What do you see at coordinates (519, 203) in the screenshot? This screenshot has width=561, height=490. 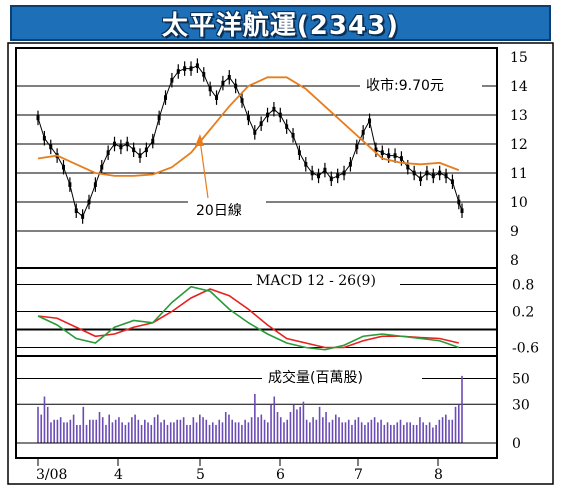 I see `price-tick-label: 10` at bounding box center [519, 203].